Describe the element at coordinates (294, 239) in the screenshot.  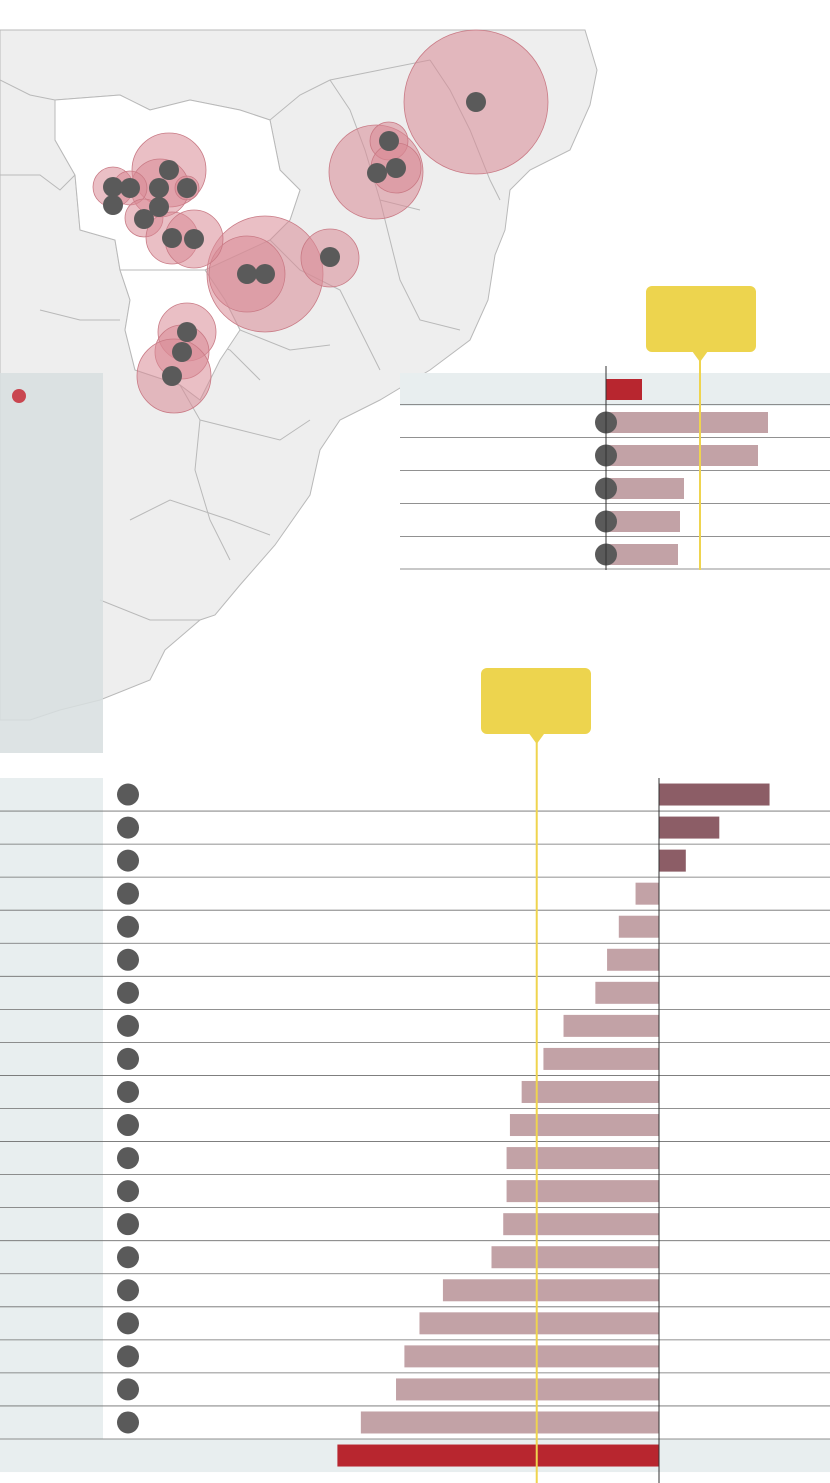
I see `map-dots` at that location.